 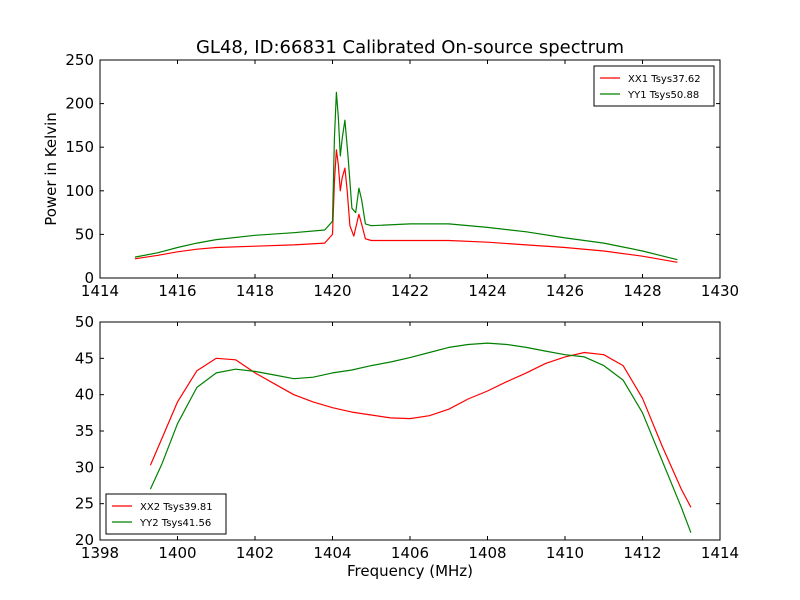 What do you see at coordinates (255, 291) in the screenshot?
I see `x-tick-label: 1418` at bounding box center [255, 291].